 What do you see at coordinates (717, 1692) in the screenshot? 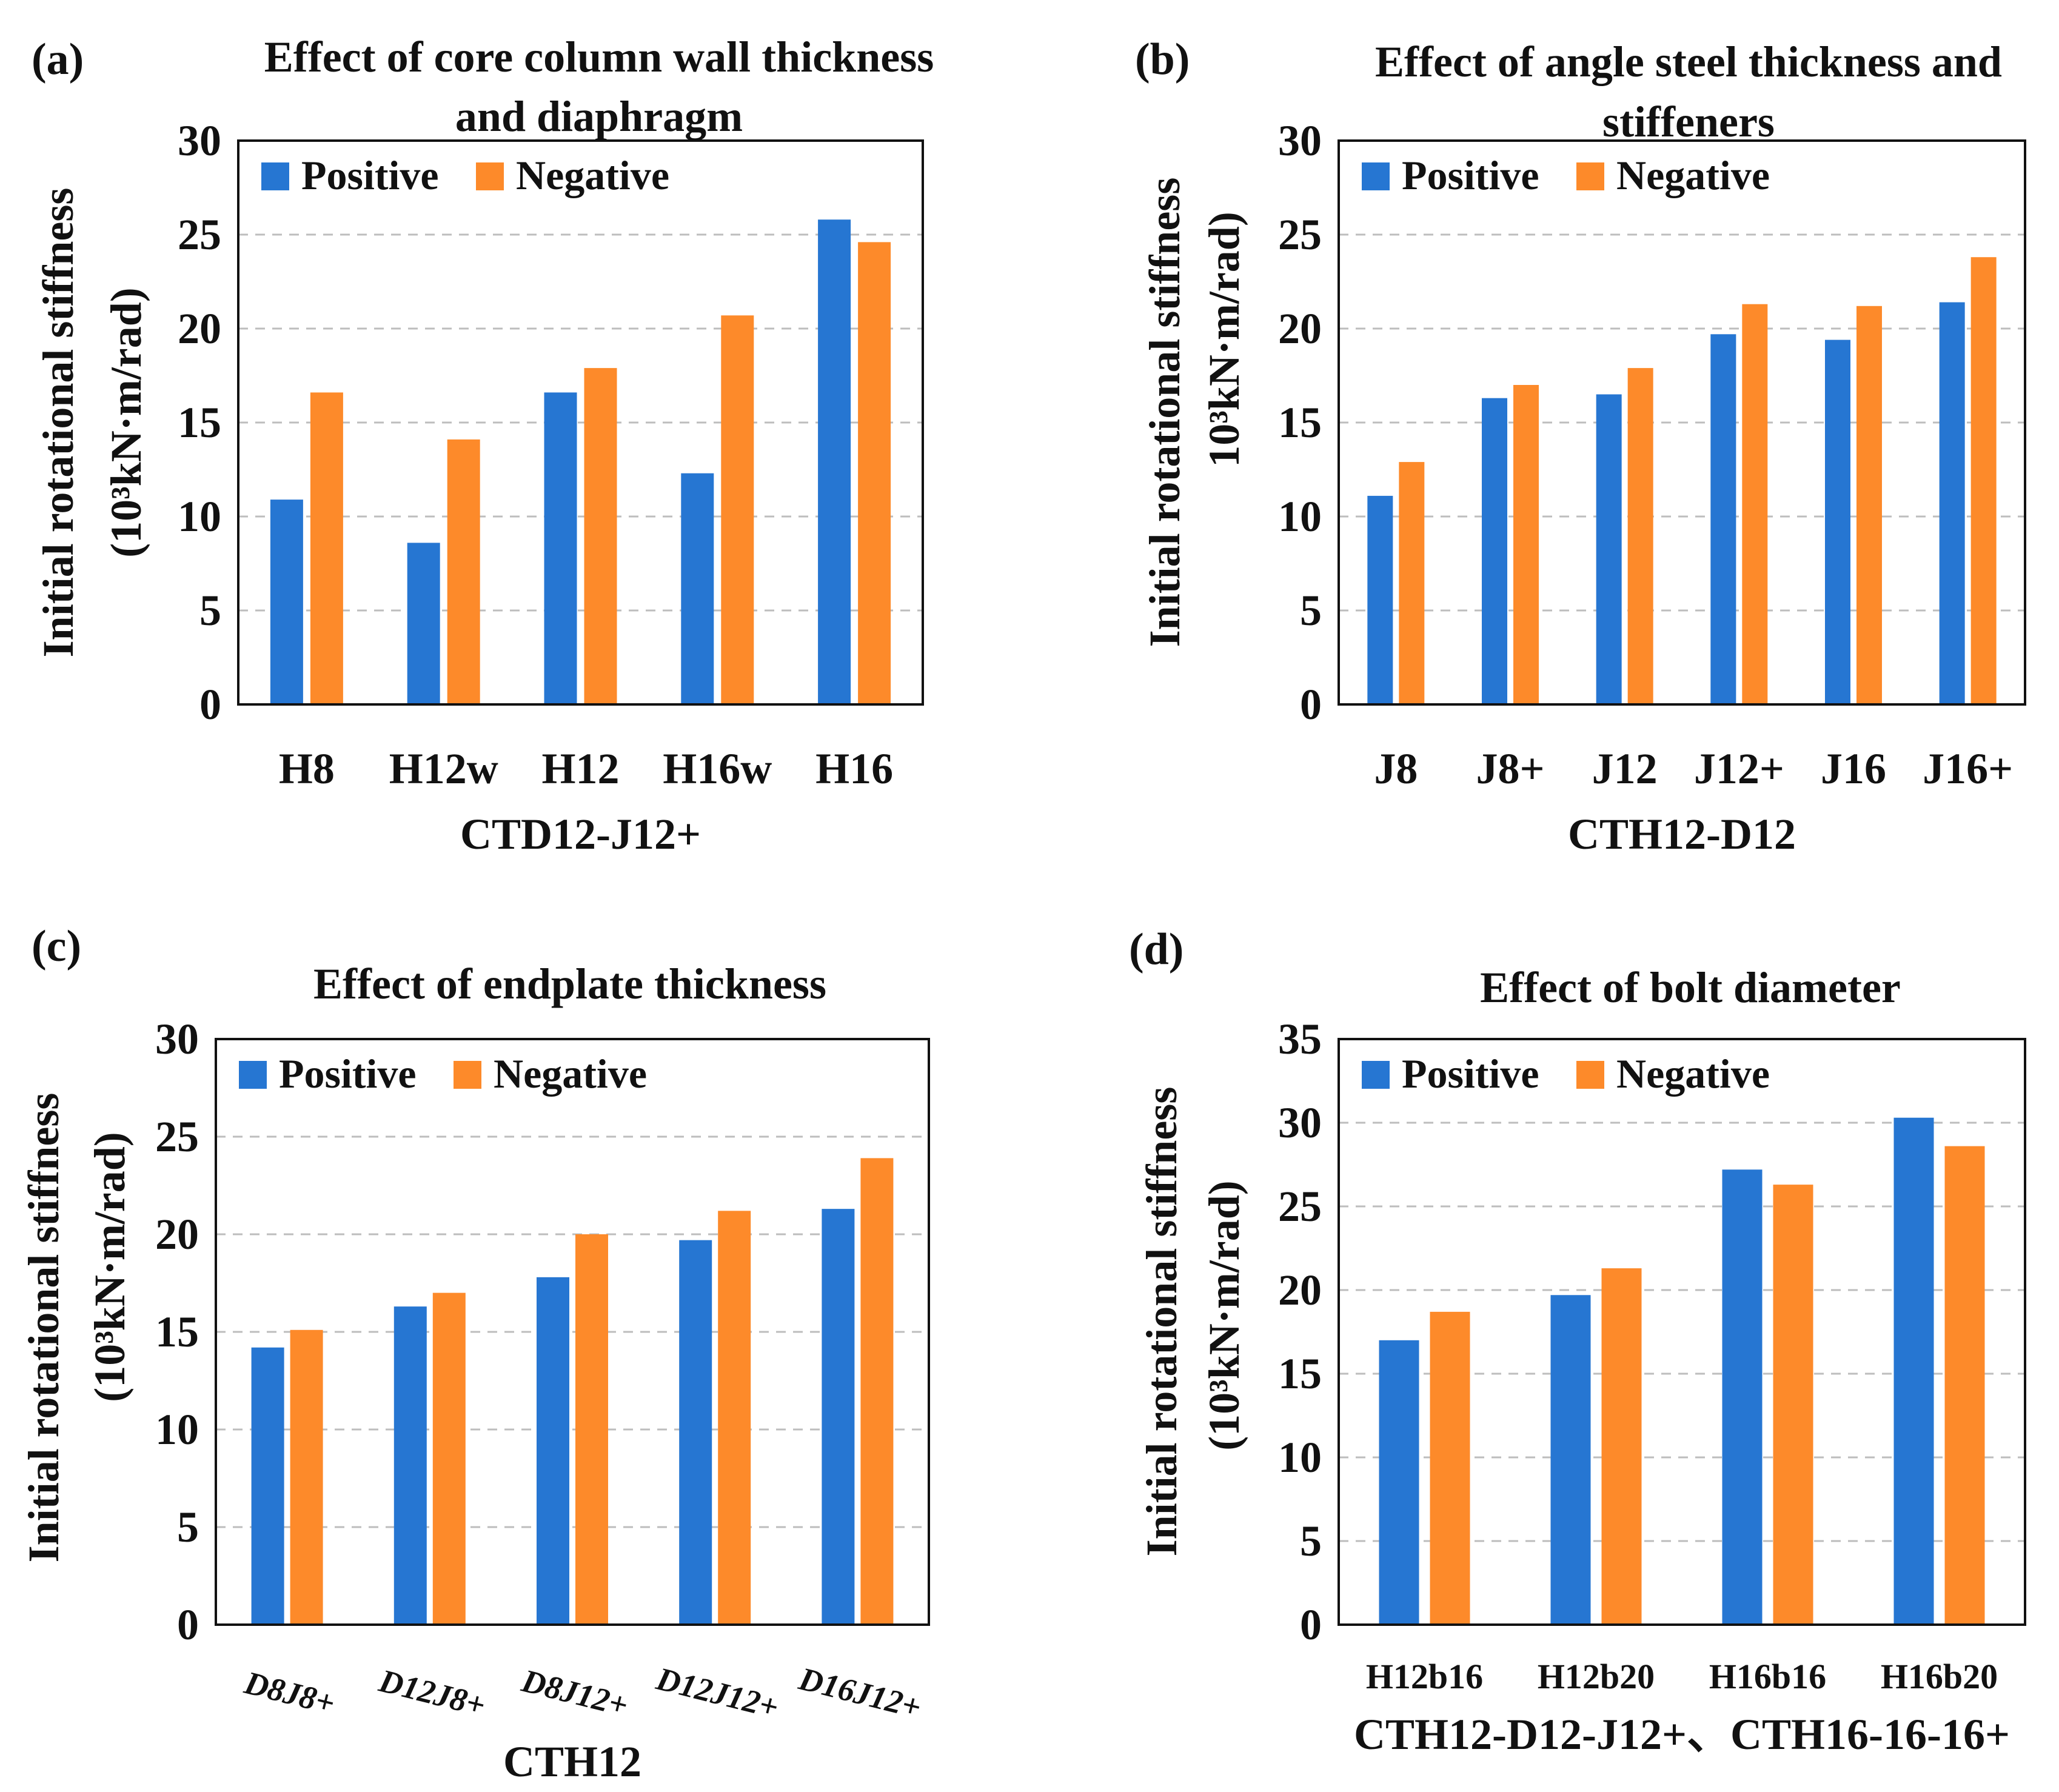
I see `x-category-label: D12J12+` at bounding box center [717, 1692].